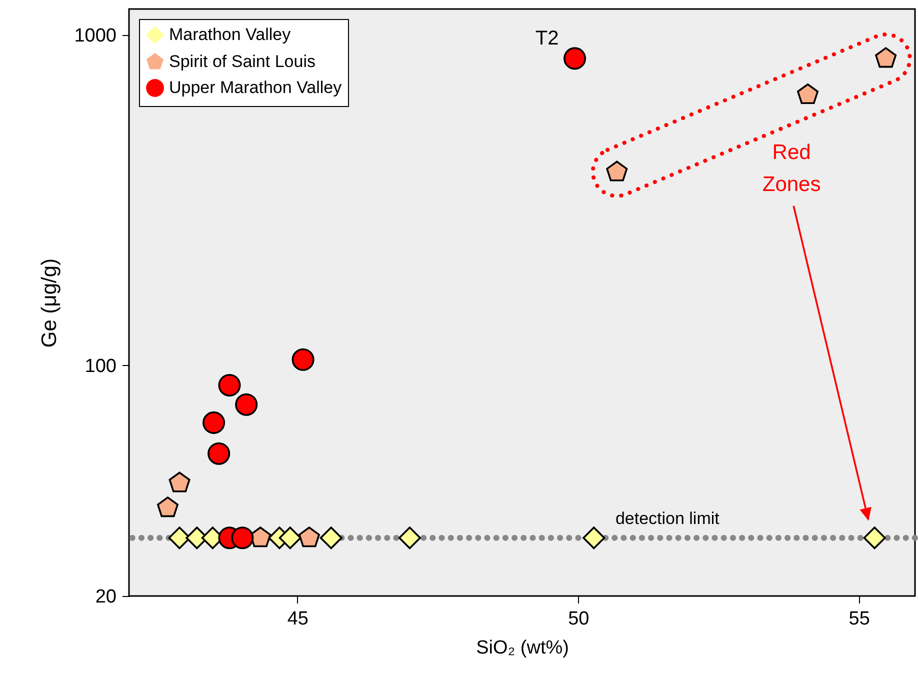 The width and height of the screenshot is (918, 680). Describe the element at coordinates (579, 619) in the screenshot. I see `x-tick-label: 50` at that location.